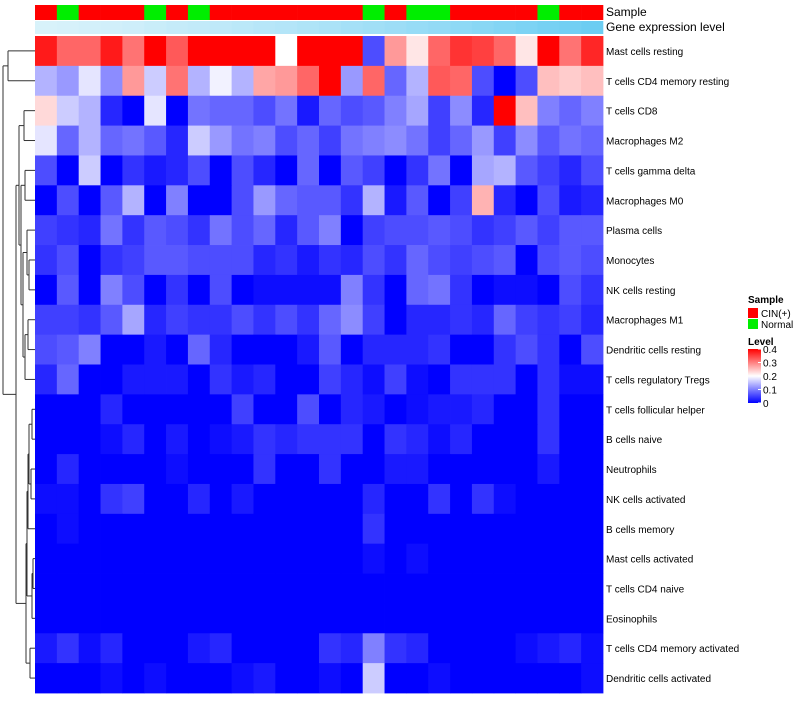  I want to click on legend-sample-label: CIN(+), so click(776, 314).